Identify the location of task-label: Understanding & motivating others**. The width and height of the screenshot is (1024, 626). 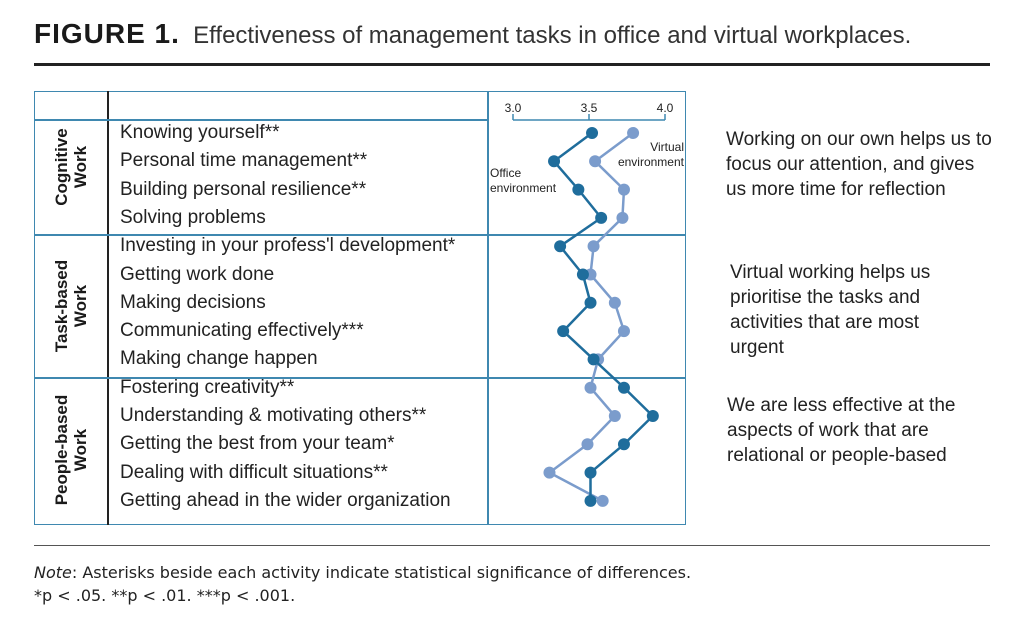
(273, 415).